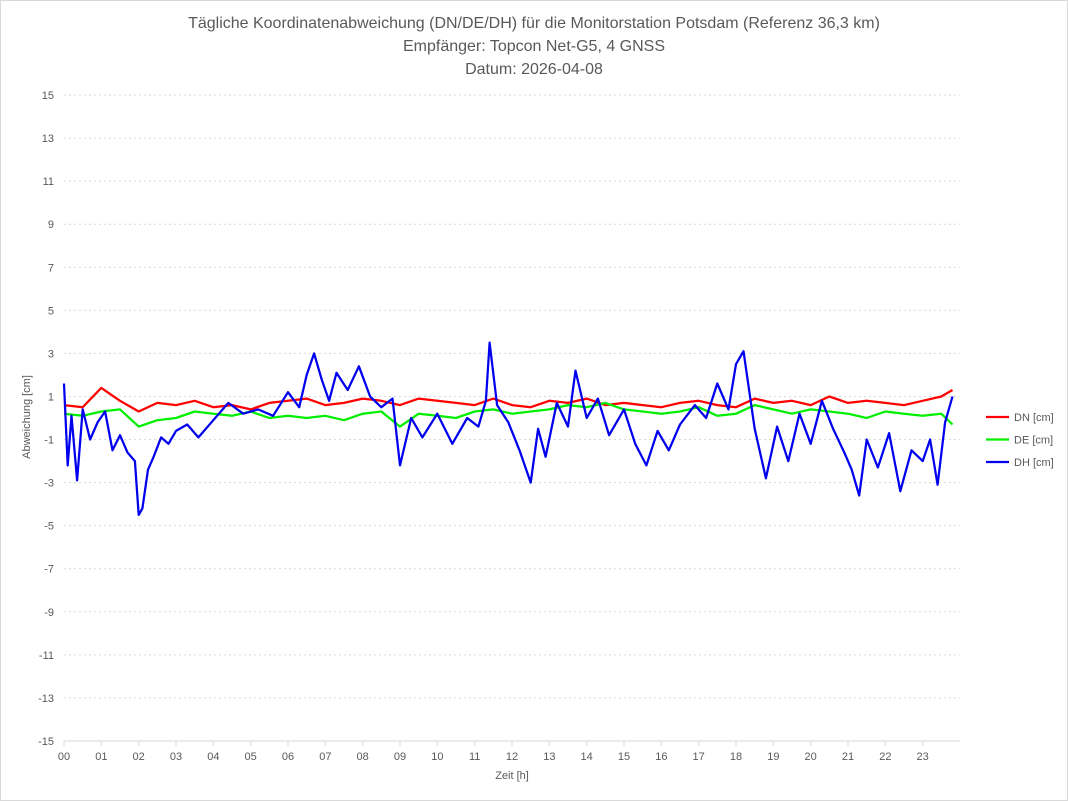 This screenshot has width=1068, height=801. Describe the element at coordinates (46, 742) in the screenshot. I see `y-tick-label: -15` at that location.